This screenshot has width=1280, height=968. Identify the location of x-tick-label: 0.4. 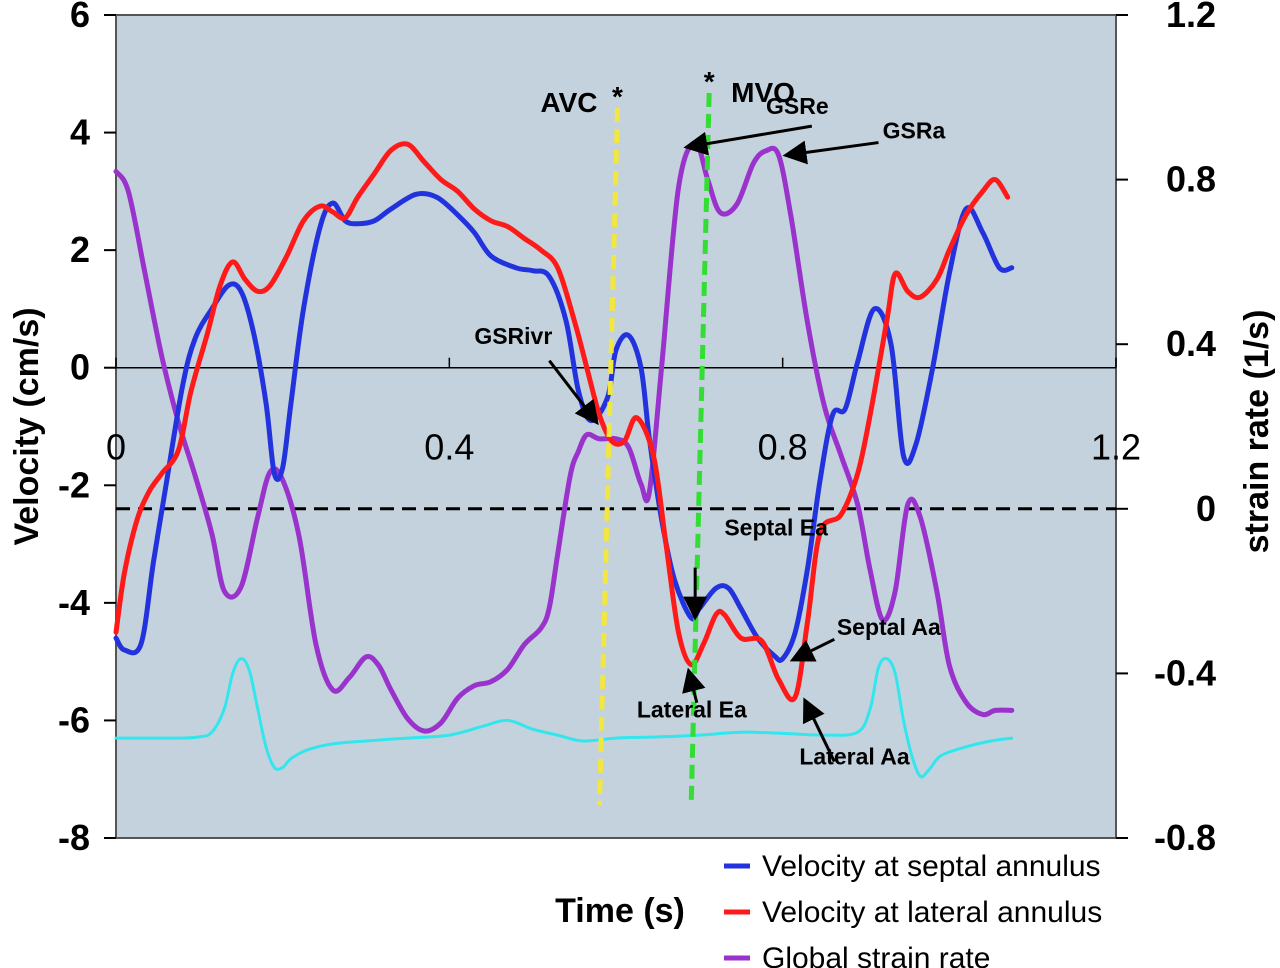
(449, 447).